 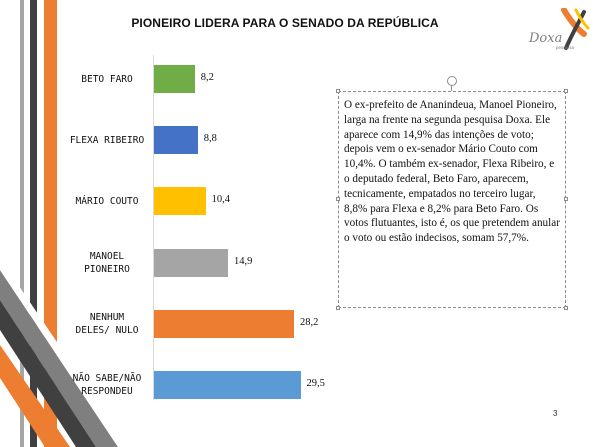 I want to click on category-label-line: FLEXA RIBEIRO, so click(x=107, y=140).